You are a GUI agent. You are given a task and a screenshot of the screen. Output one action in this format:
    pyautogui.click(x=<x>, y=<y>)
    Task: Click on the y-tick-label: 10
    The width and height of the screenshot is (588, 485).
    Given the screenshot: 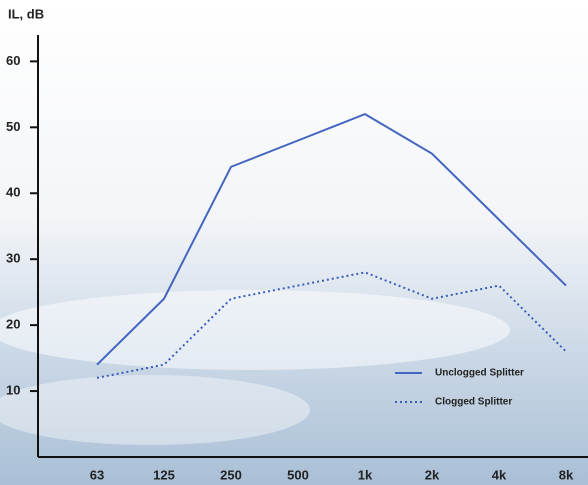 What is the action you would take?
    pyautogui.click(x=13, y=390)
    